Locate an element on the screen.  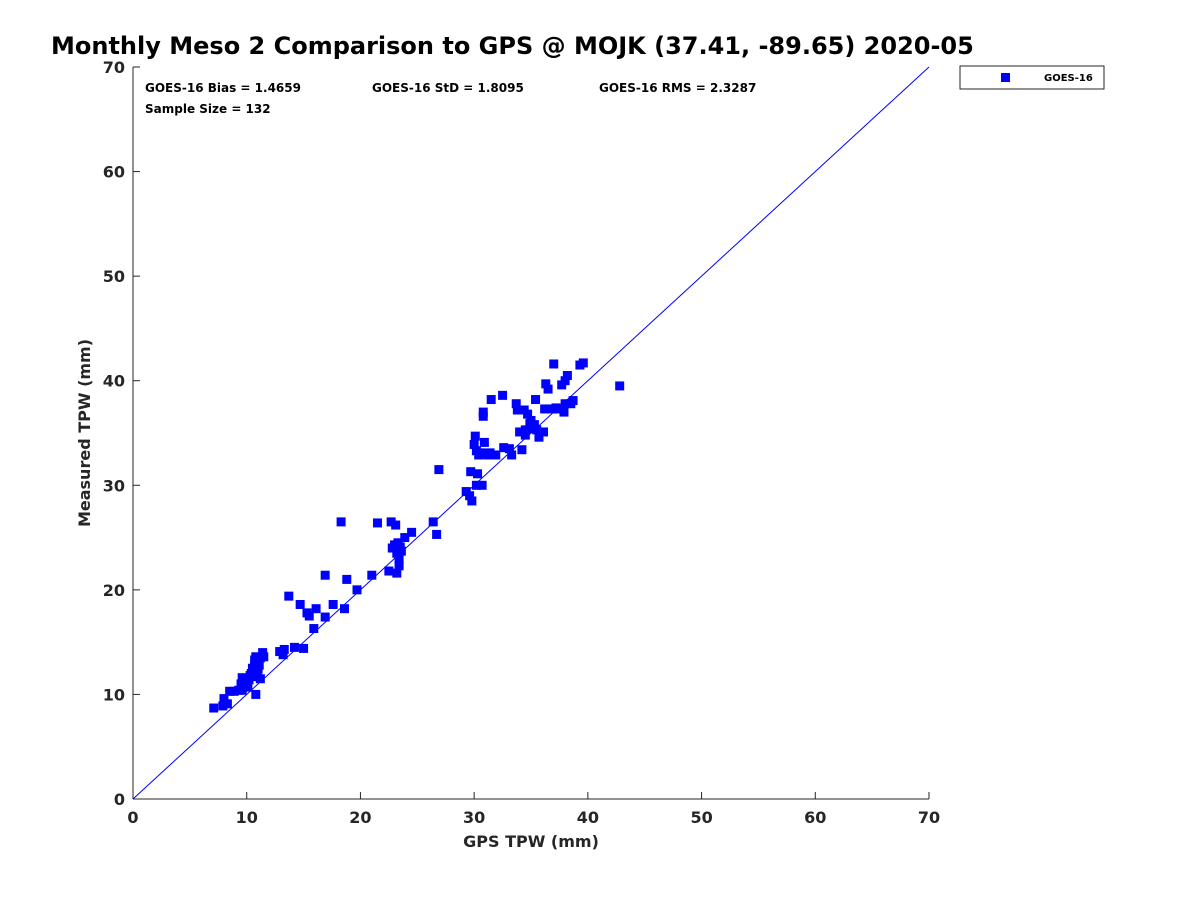
y-tick-label: 20 is located at coordinates (114, 590).